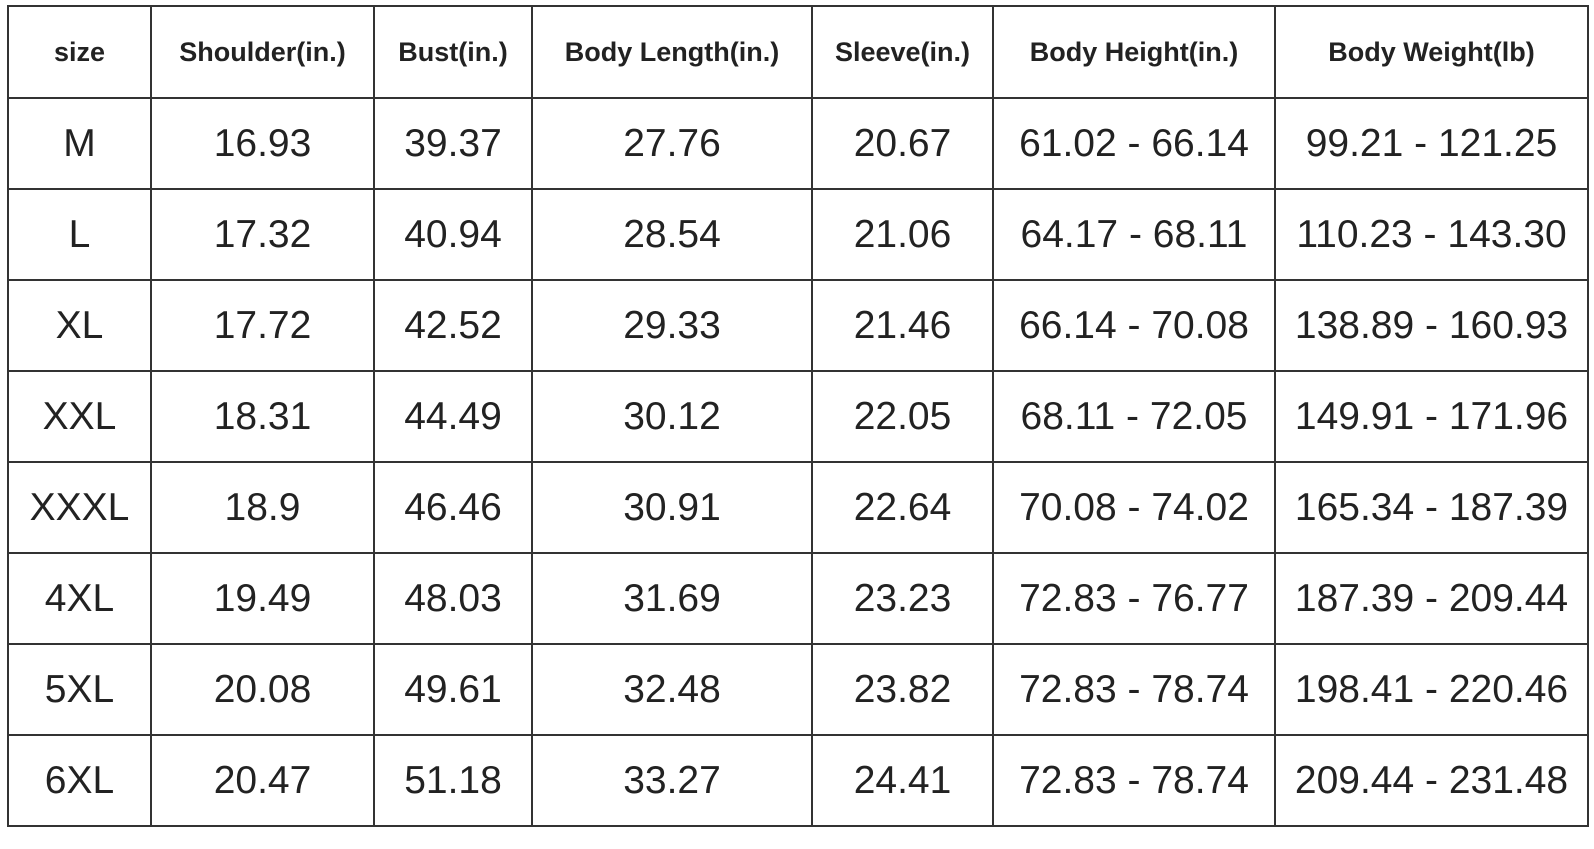 The image size is (1594, 849). What do you see at coordinates (453, 507) in the screenshot?
I see `value-cell: 46.46` at bounding box center [453, 507].